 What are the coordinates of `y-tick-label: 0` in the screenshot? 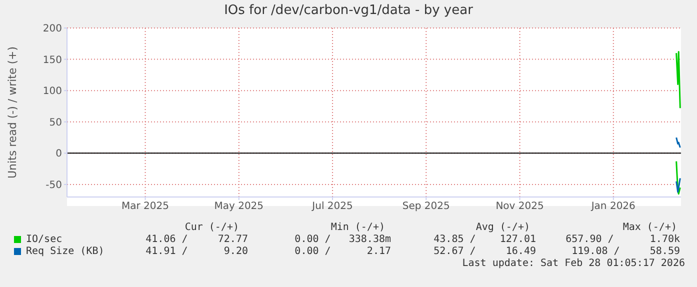 It's located at (59, 154).